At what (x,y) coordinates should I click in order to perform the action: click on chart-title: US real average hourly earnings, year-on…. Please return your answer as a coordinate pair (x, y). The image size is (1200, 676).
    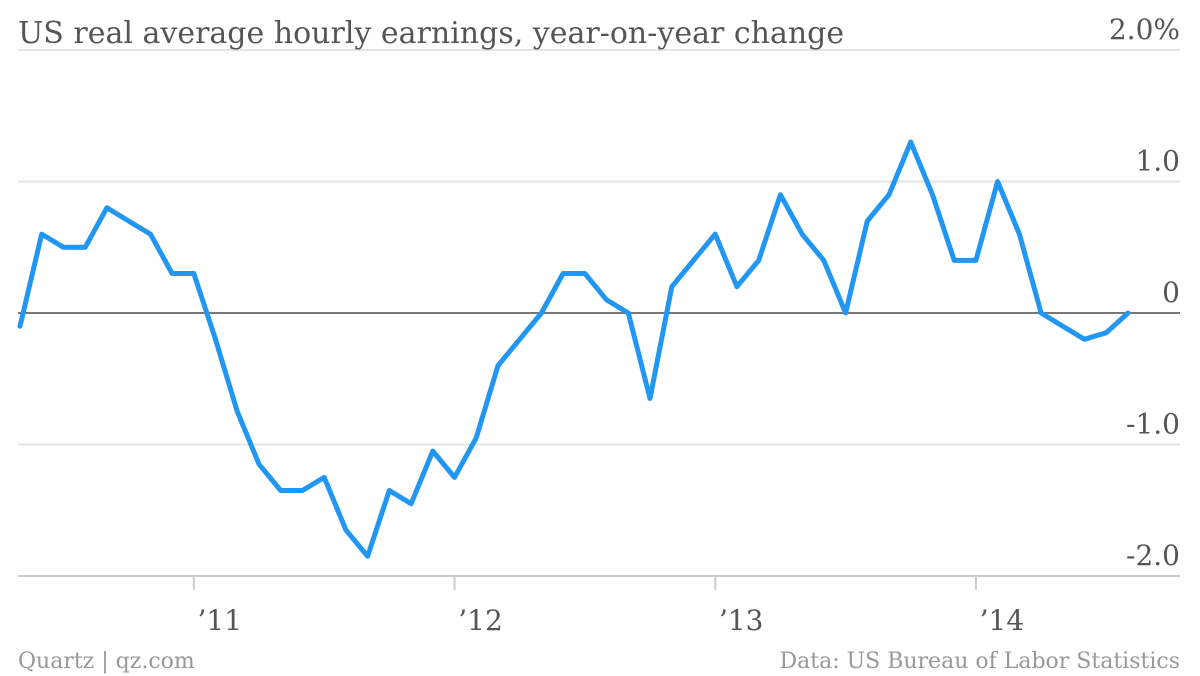
    Looking at the image, I should click on (431, 33).